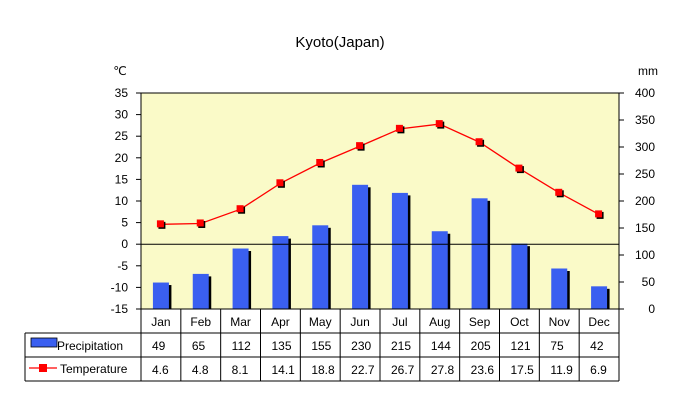  What do you see at coordinates (645, 228) in the screenshot?
I see `right-tick-label: 150` at bounding box center [645, 228].